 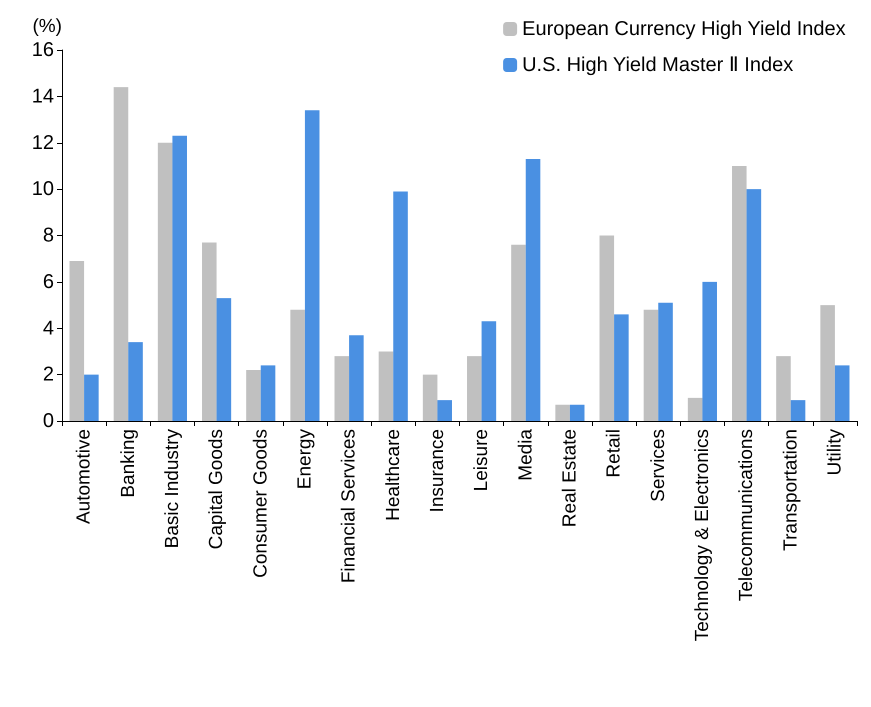 What do you see at coordinates (658, 65) in the screenshot?
I see `legend-label: U.S. High Yield Master Ⅱ Index` at bounding box center [658, 65].